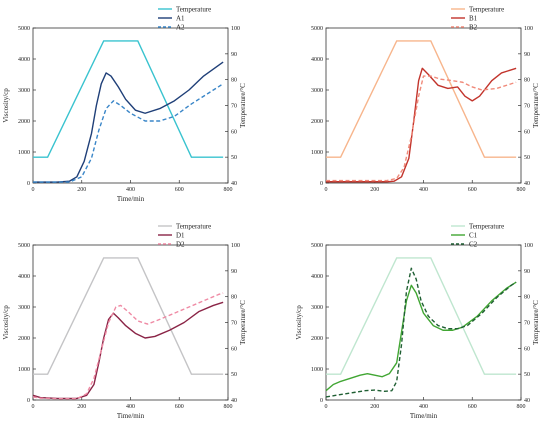  What do you see at coordinates (128, 133) in the screenshot?
I see `series-line-a2` at bounding box center [128, 133].